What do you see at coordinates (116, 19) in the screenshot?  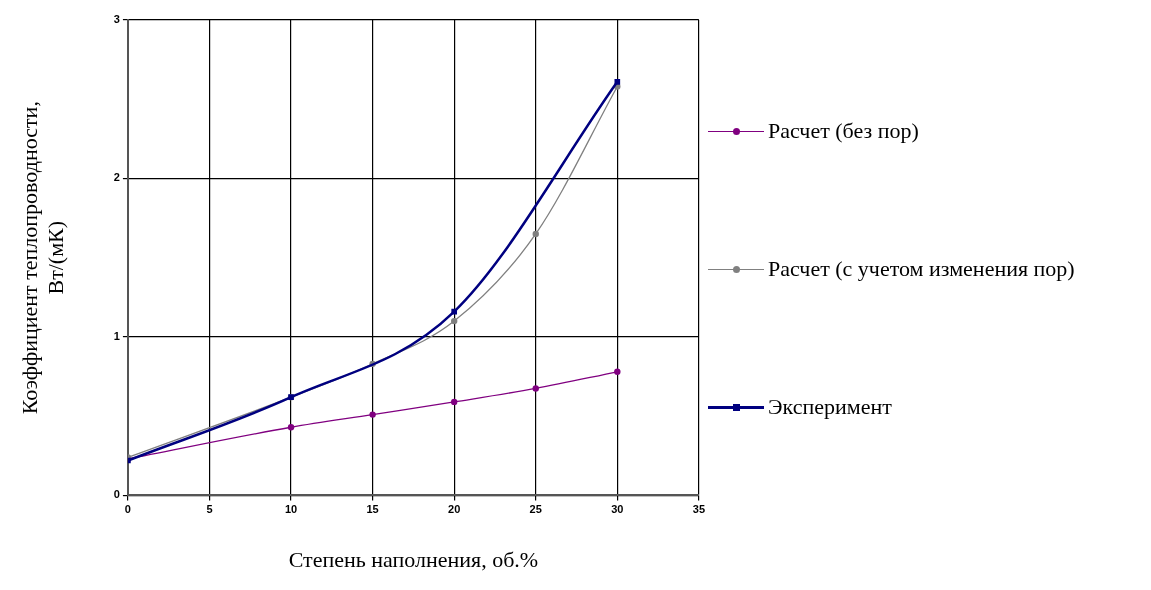 I see `y-tick-label: 3` at bounding box center [116, 19].